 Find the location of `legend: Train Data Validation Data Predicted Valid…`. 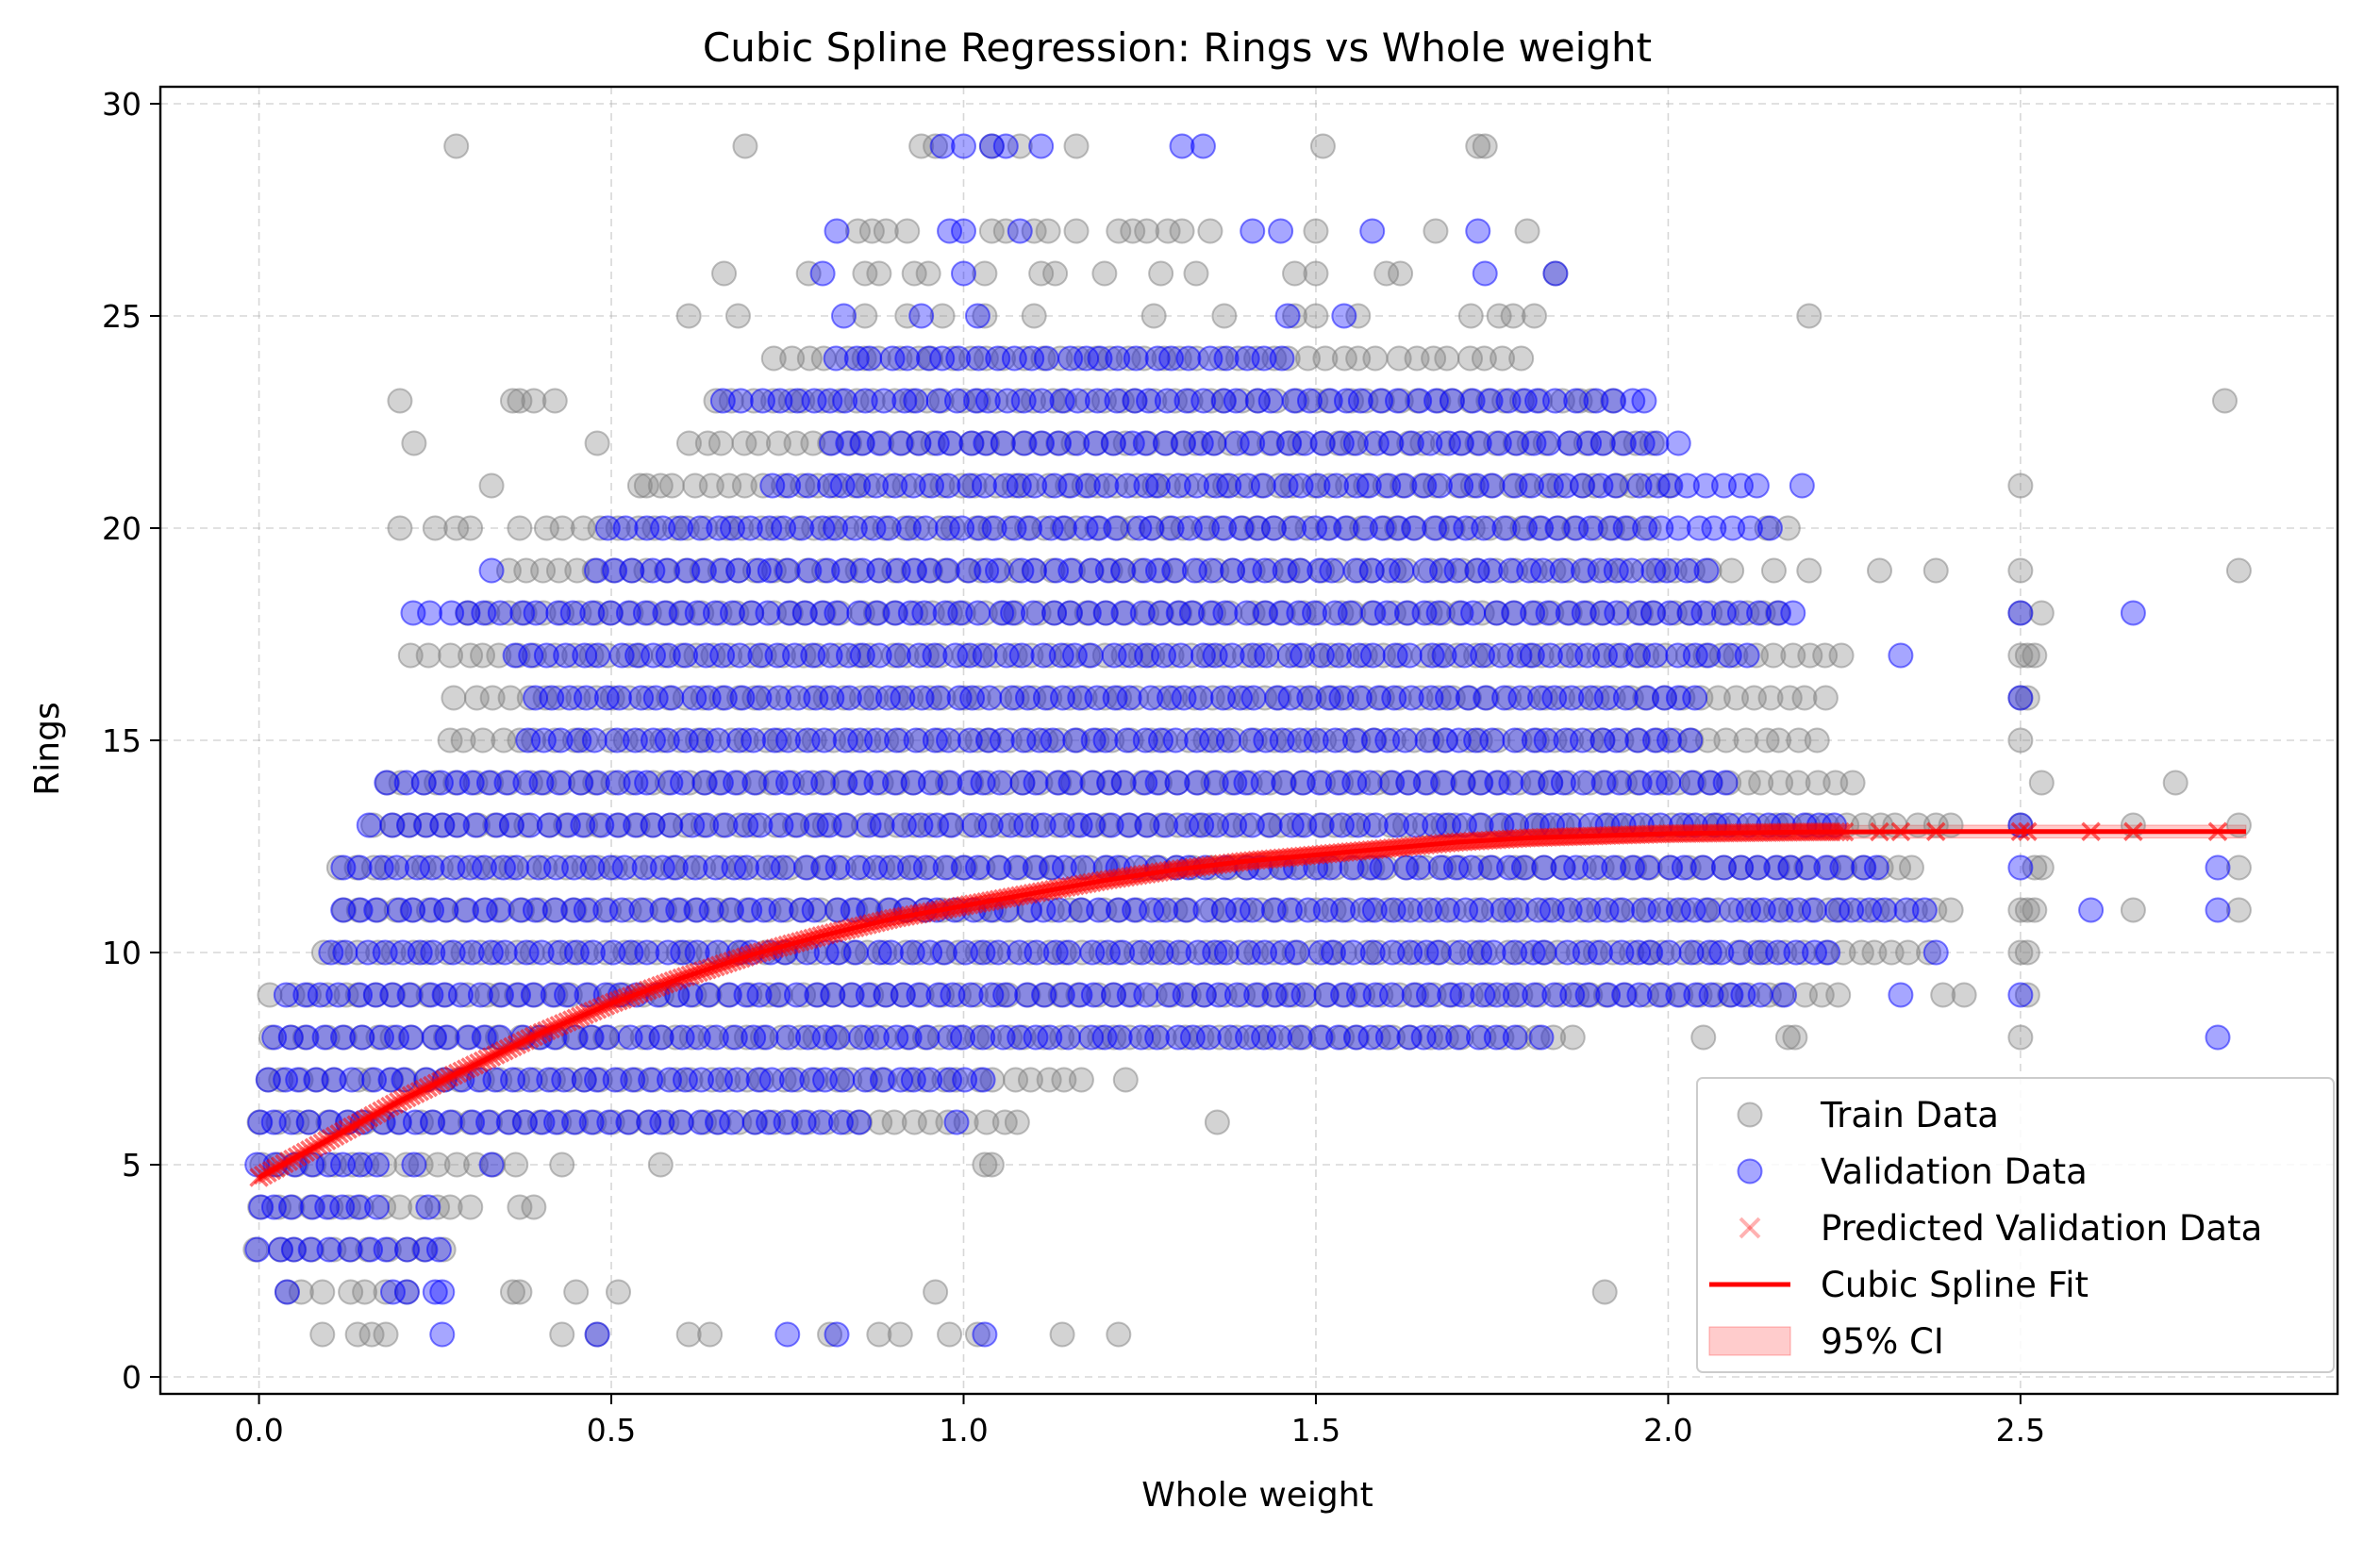

legend: Train Data Validation Data Predicted Valid… is located at coordinates (2016, 1225).